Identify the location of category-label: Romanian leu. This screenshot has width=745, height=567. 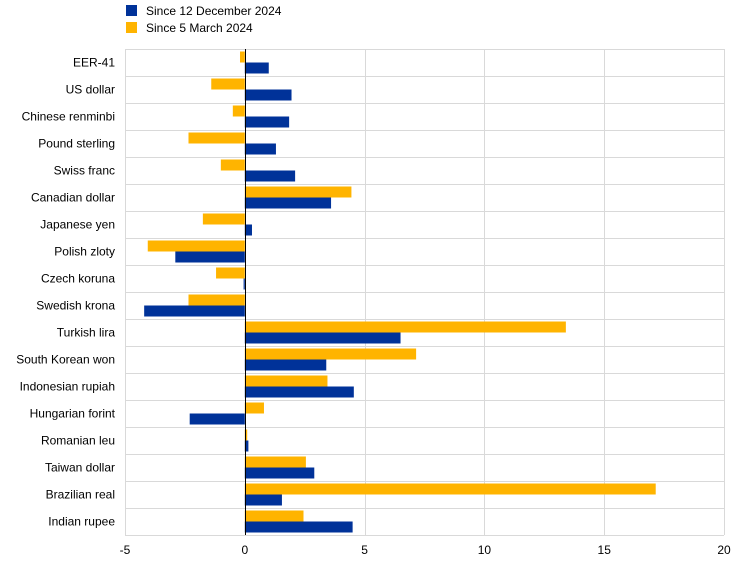
(78, 441).